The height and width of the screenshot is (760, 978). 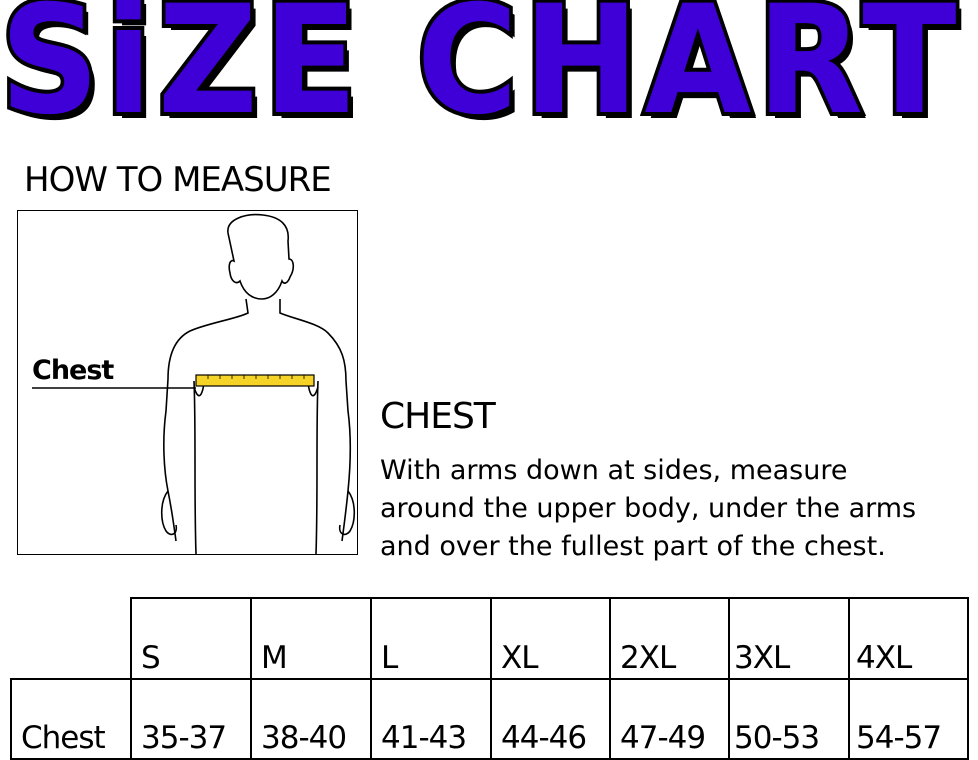 What do you see at coordinates (151, 658) in the screenshot?
I see `size-label: S` at bounding box center [151, 658].